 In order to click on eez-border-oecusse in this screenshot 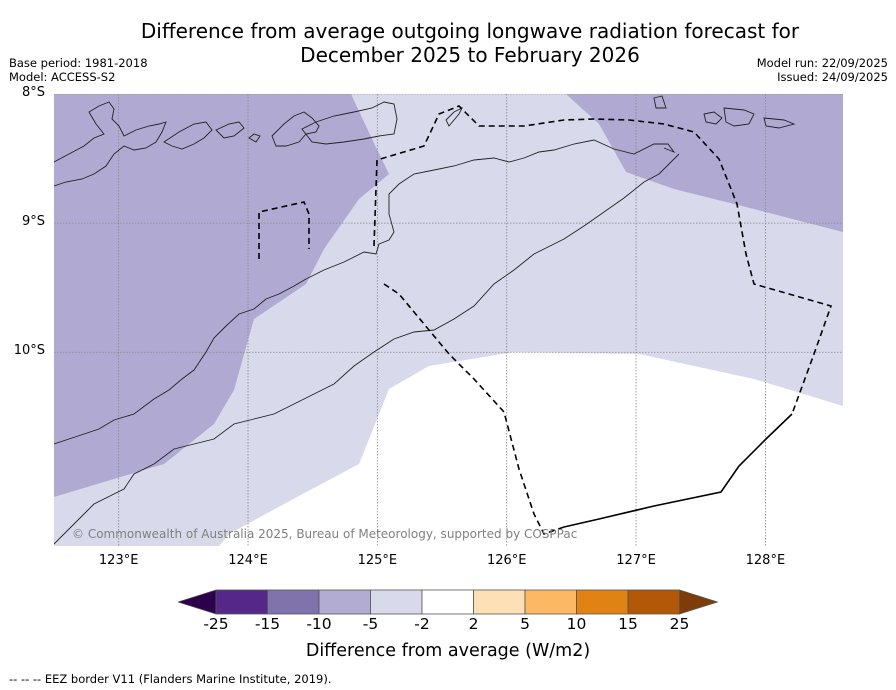, I will do `click(284, 230)`.